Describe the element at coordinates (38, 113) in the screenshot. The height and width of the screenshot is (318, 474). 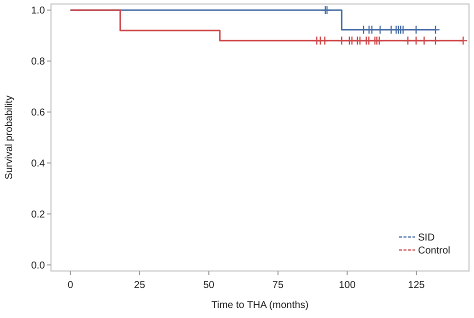
I see `y-tick-label: 0.6` at that location.